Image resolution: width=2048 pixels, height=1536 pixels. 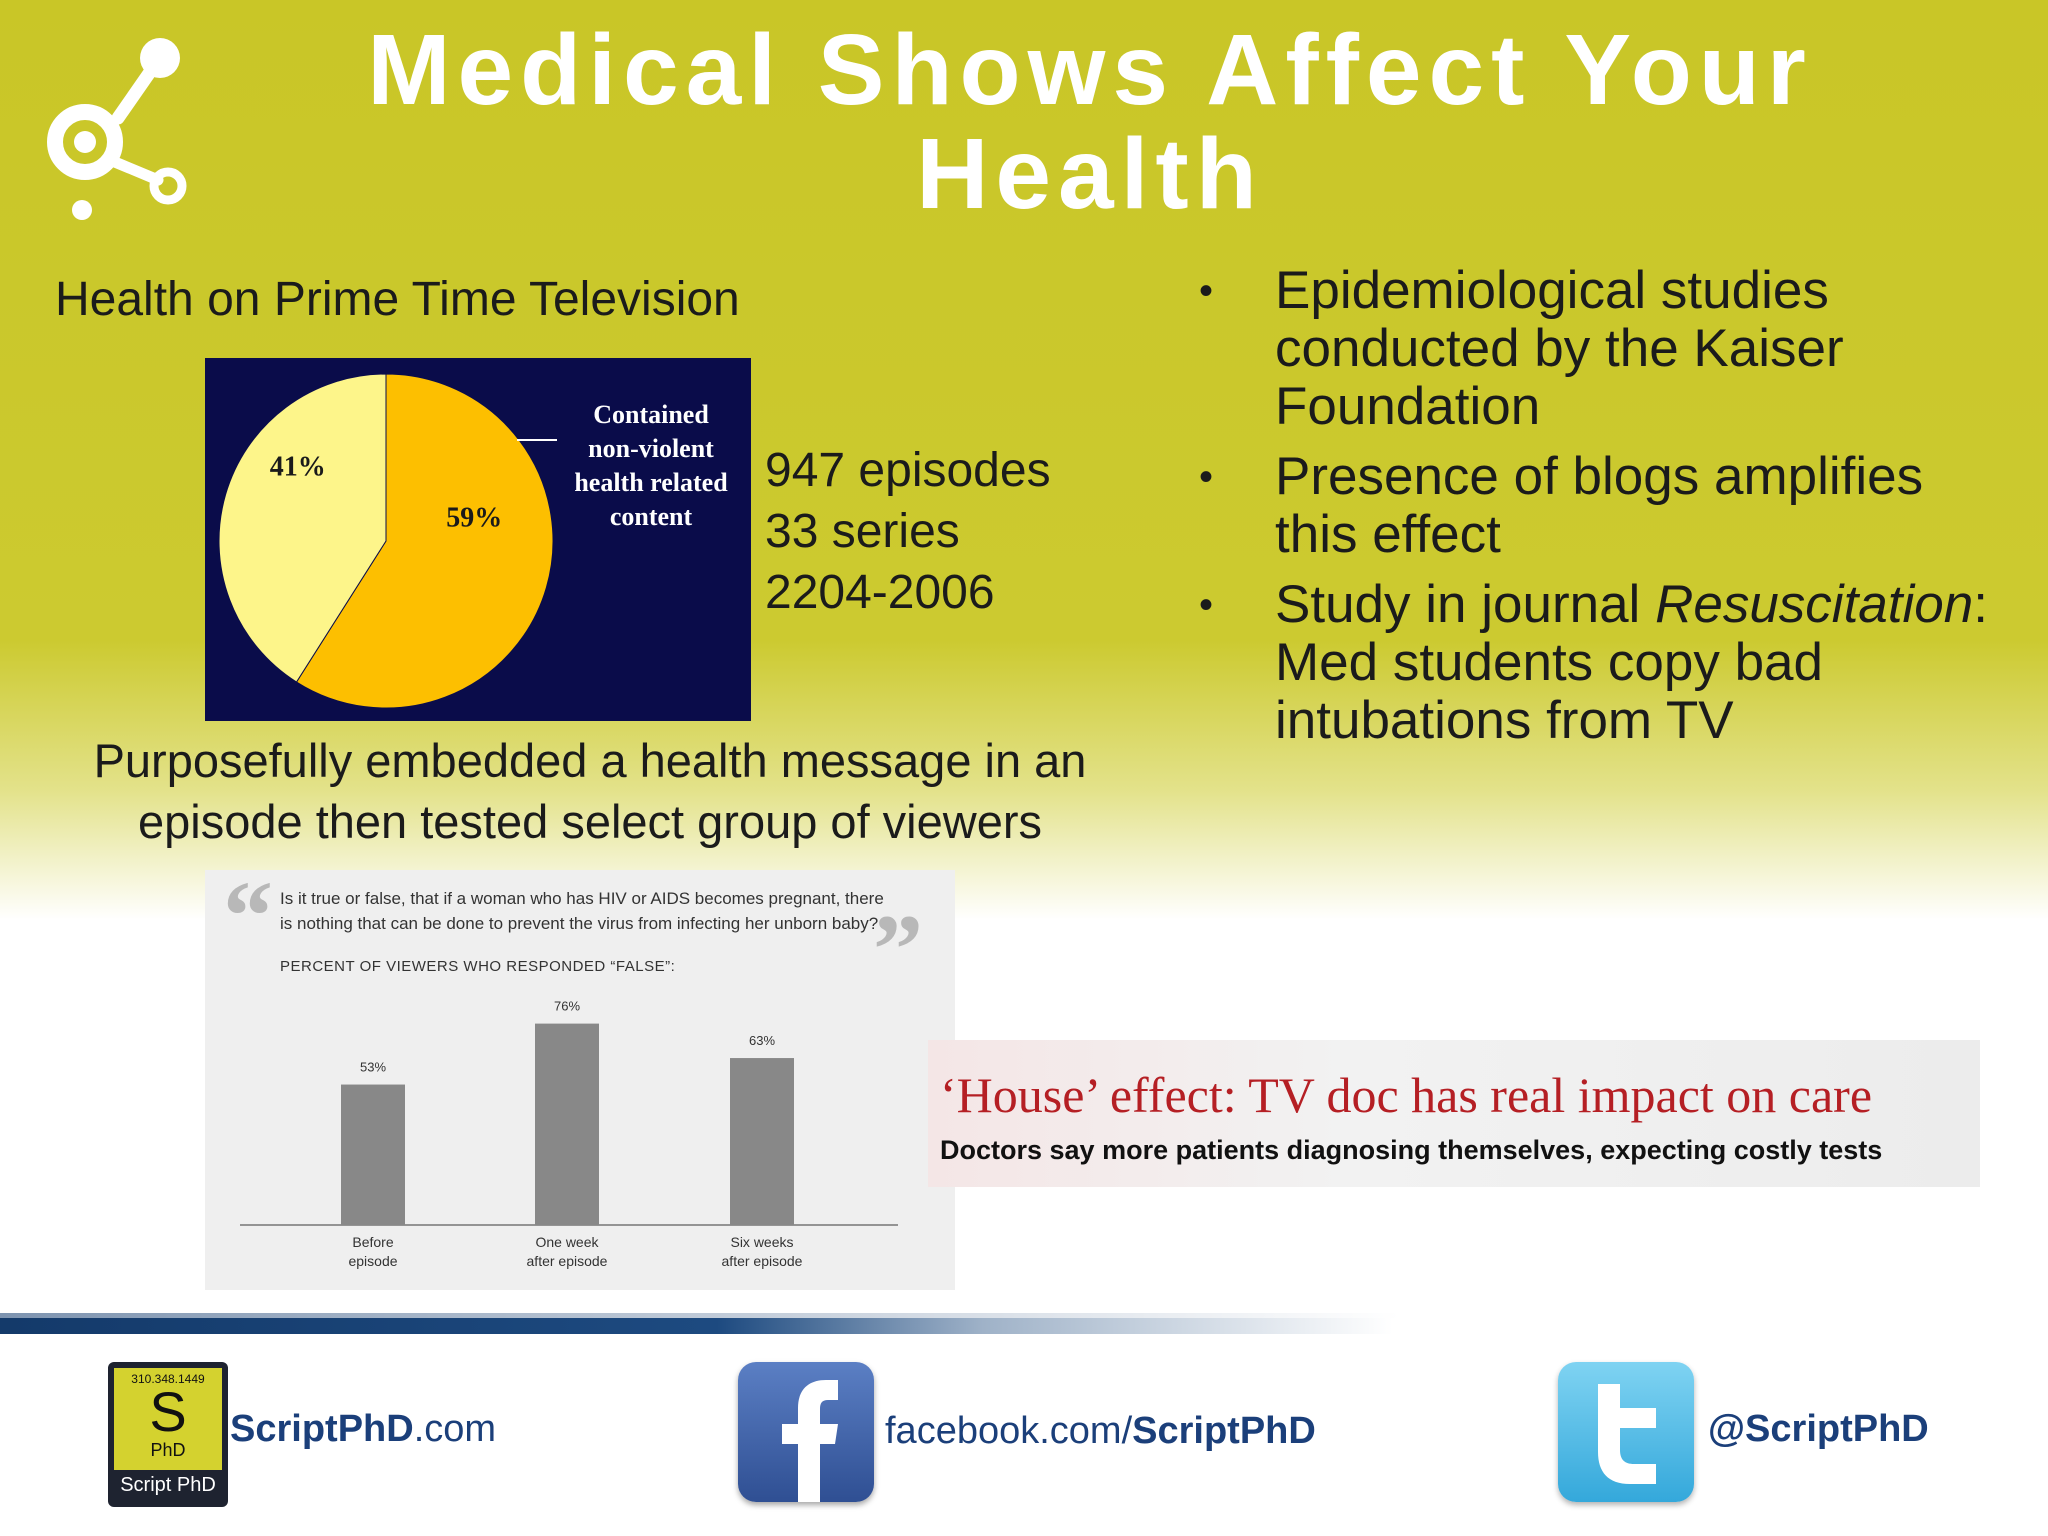 I want to click on bar-value-label: 53%, so click(x=373, y=1067).